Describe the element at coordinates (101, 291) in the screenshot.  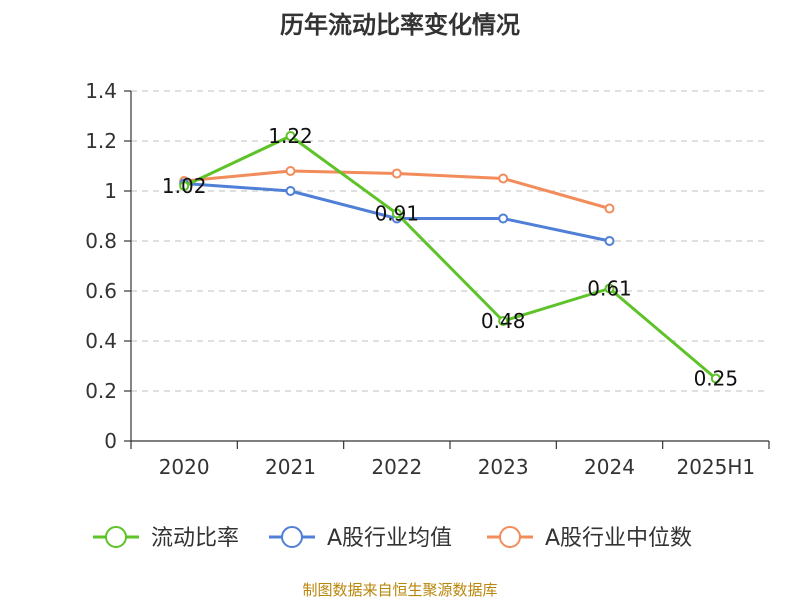
I see `y-tick-label: 0.6` at that location.